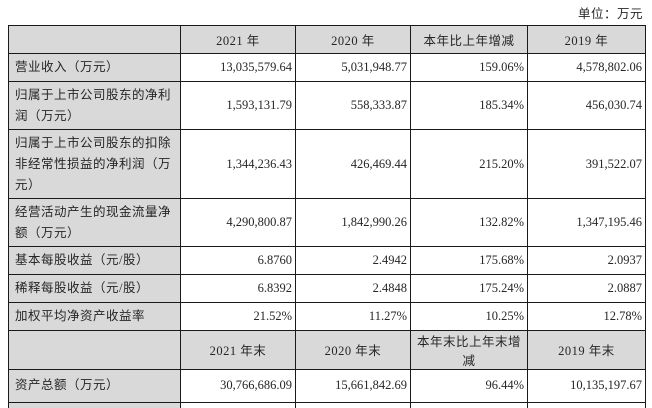 Image resolution: width=652 pixels, height=408 pixels. Describe the element at coordinates (353, 404) in the screenshot. I see `value-2020: 6,420,729.94` at that location.